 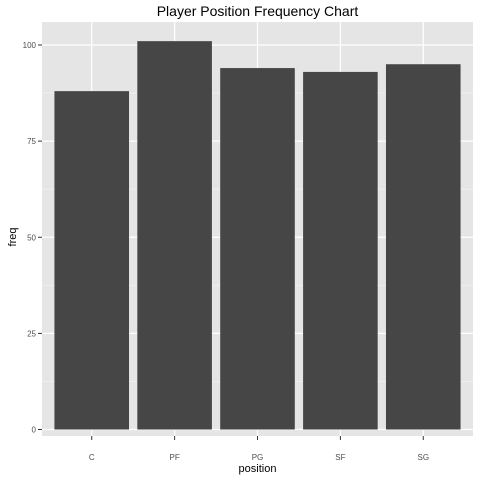 I want to click on bar-SG, so click(x=423, y=247).